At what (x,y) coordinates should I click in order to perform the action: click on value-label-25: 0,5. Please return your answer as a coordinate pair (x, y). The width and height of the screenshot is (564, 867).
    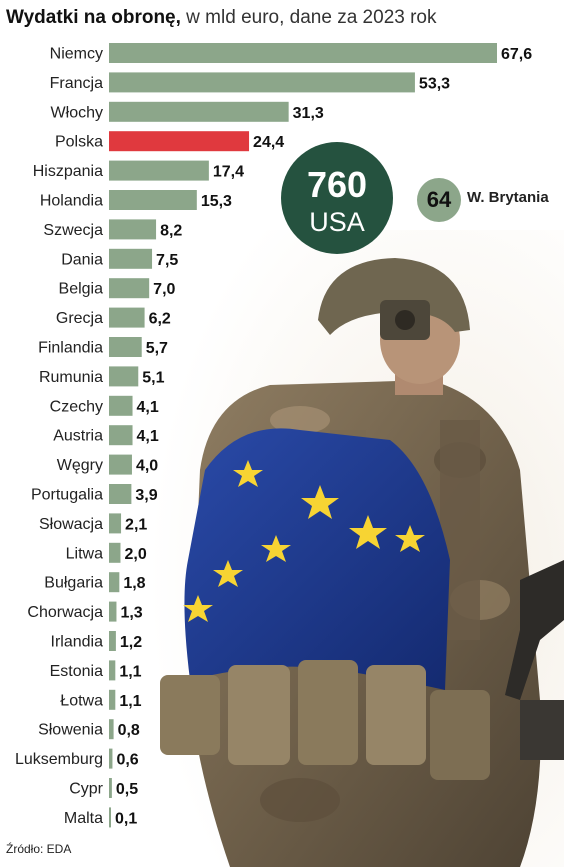
    Looking at the image, I should click on (127, 789).